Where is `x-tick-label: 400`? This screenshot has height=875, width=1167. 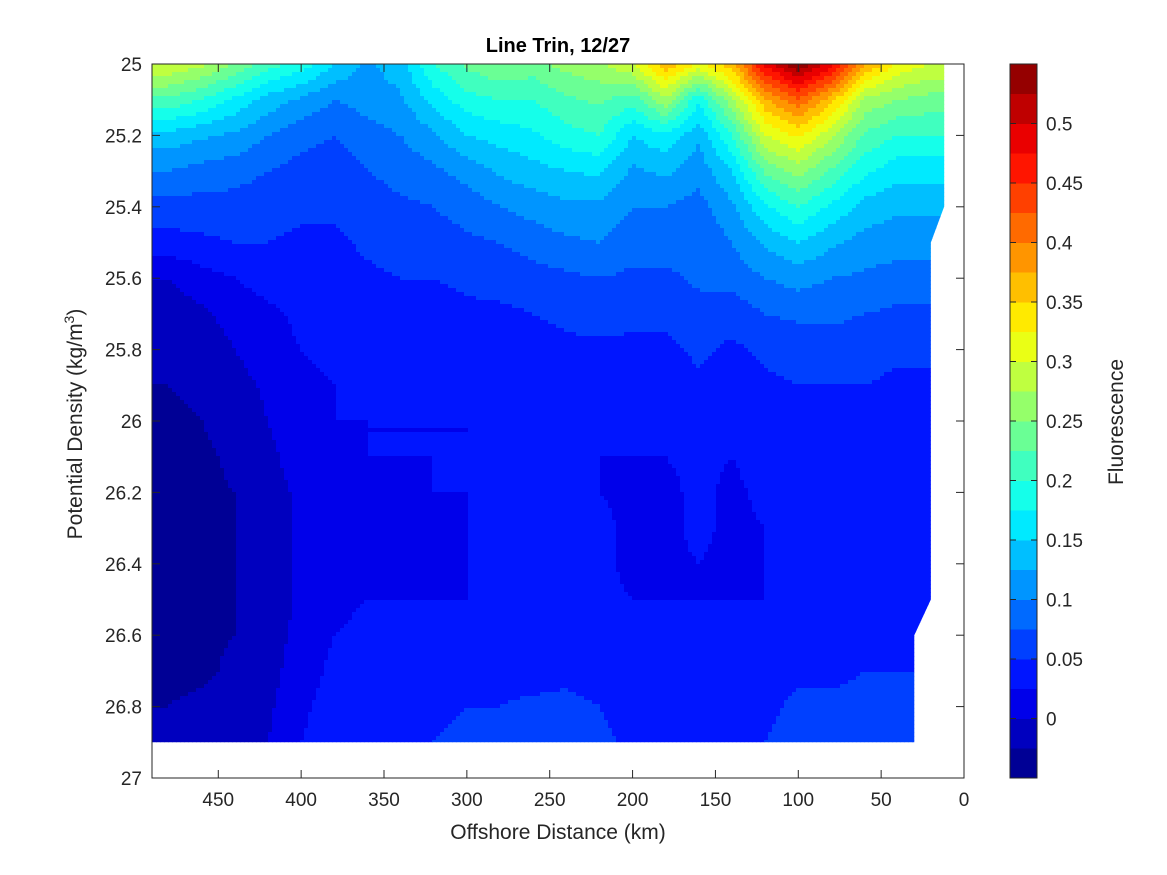 x-tick-label: 400 is located at coordinates (301, 800).